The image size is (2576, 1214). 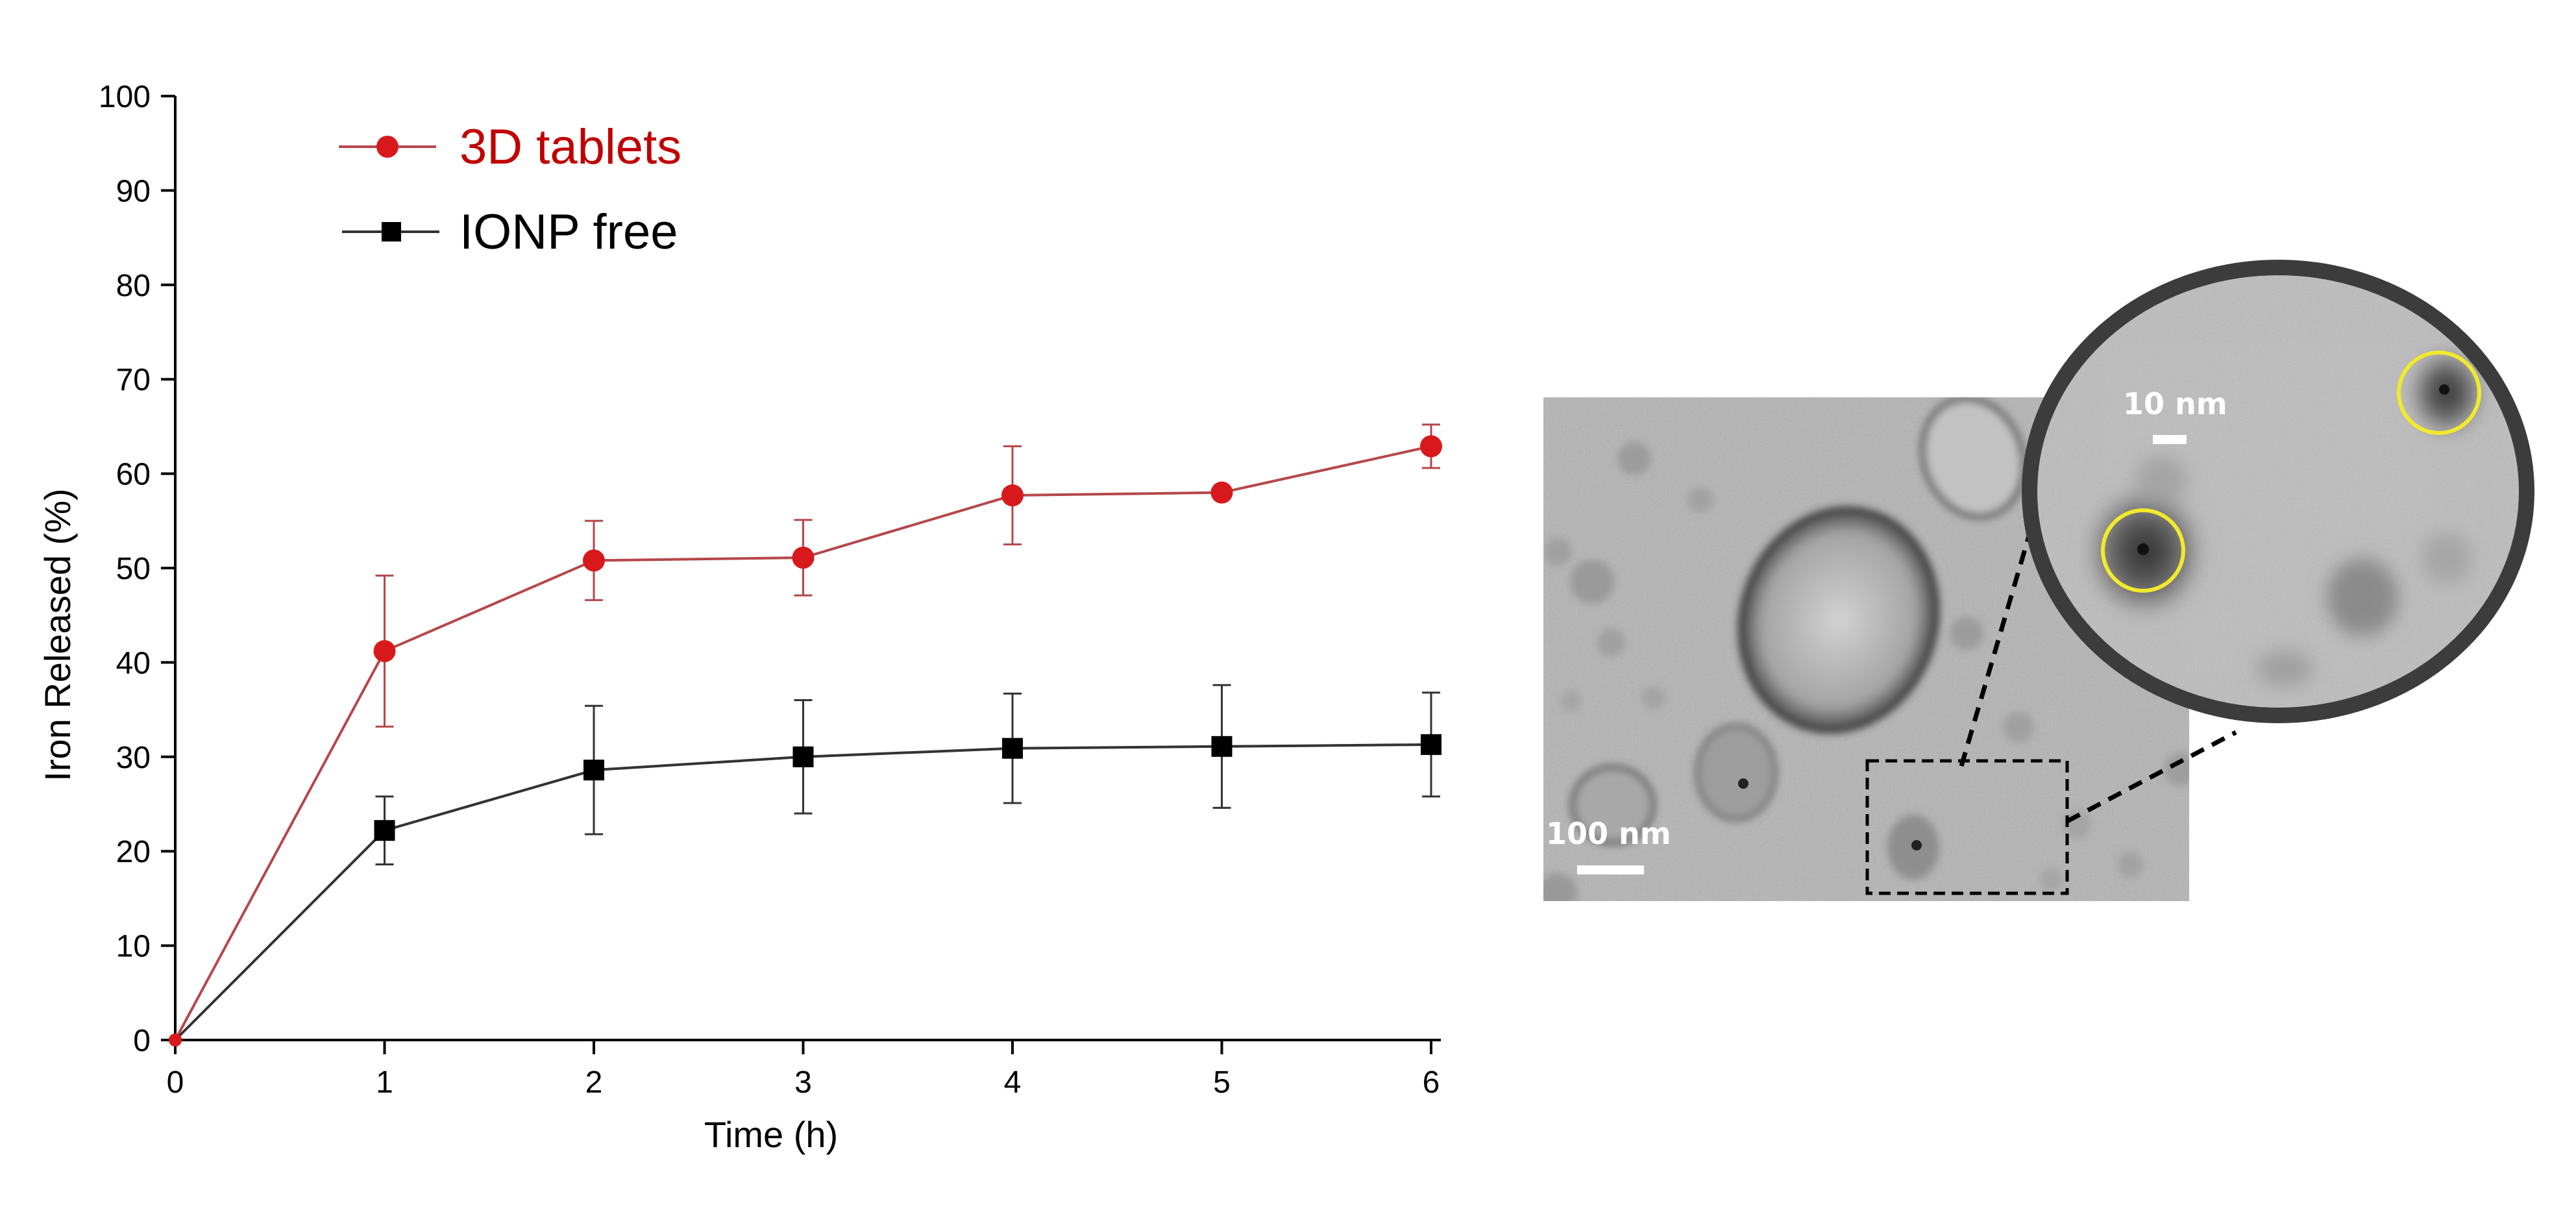 I want to click on legend-label-3d-tablets: 3D tablets, so click(x=570, y=147).